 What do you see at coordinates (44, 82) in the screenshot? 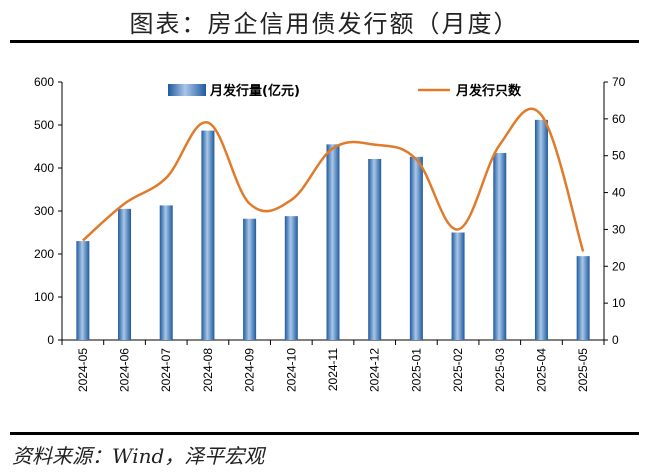
I see `left-tick-label: 600` at bounding box center [44, 82].